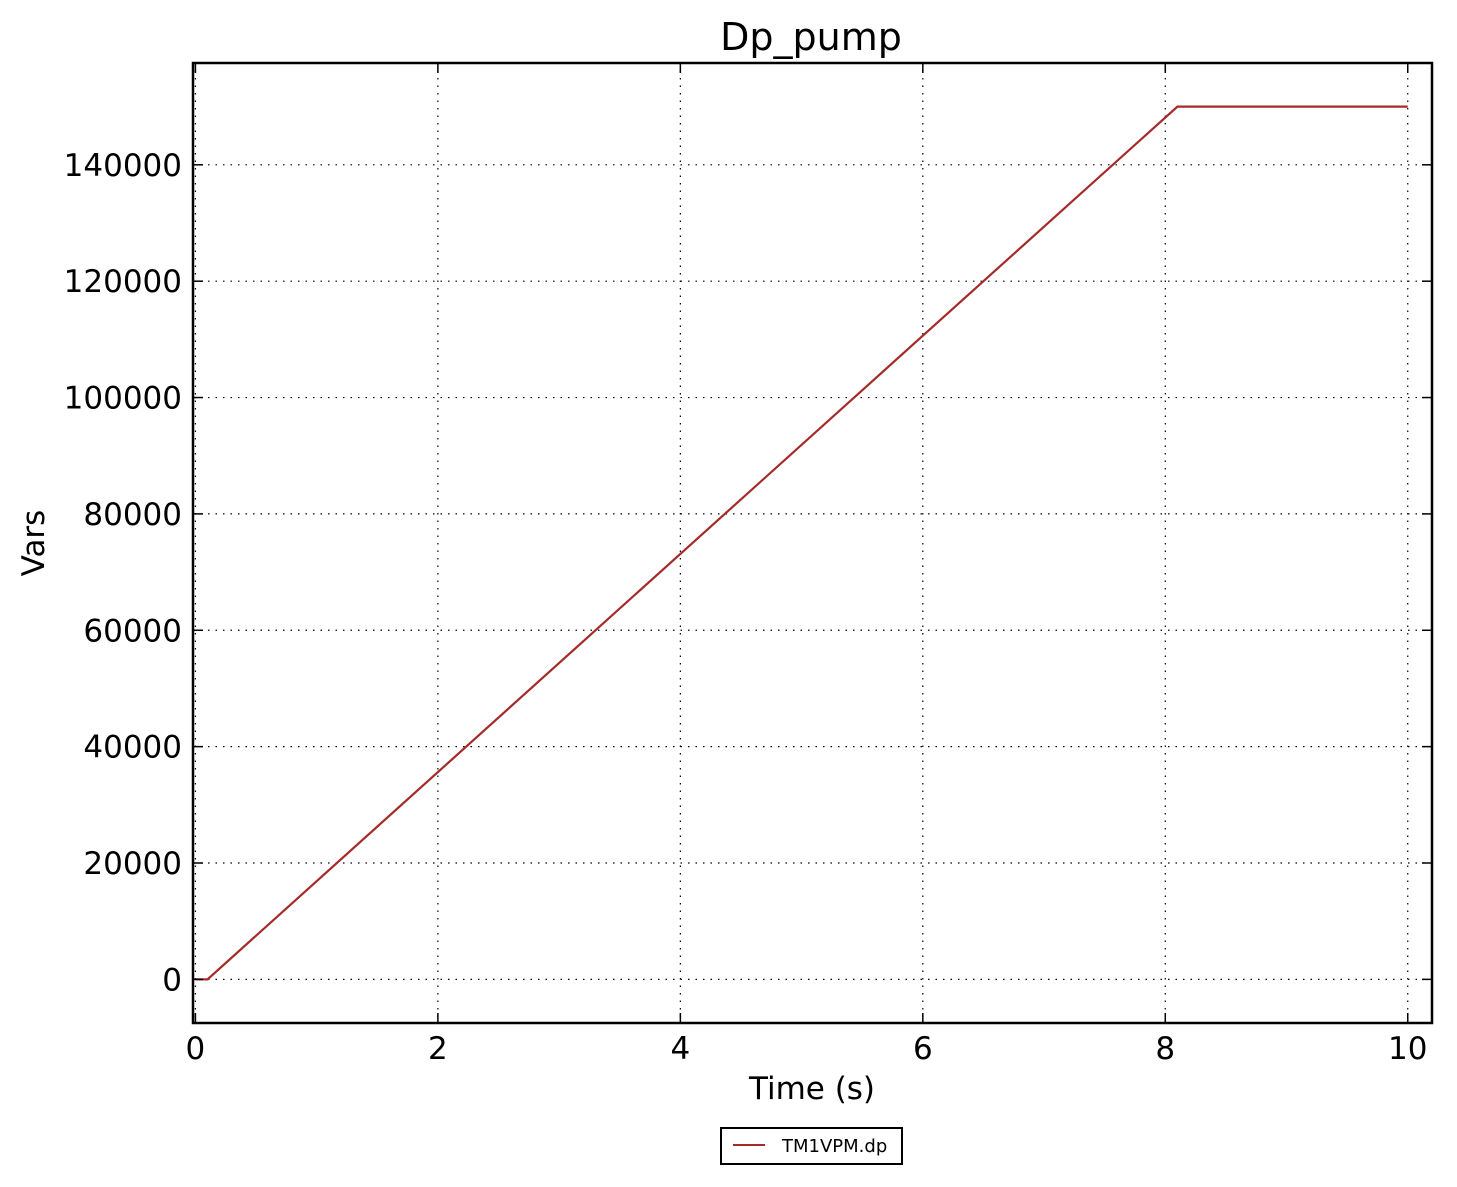 The height and width of the screenshot is (1187, 1457). Describe the element at coordinates (834, 1146) in the screenshot. I see `legend-label: TM1VPM.dp` at that location.